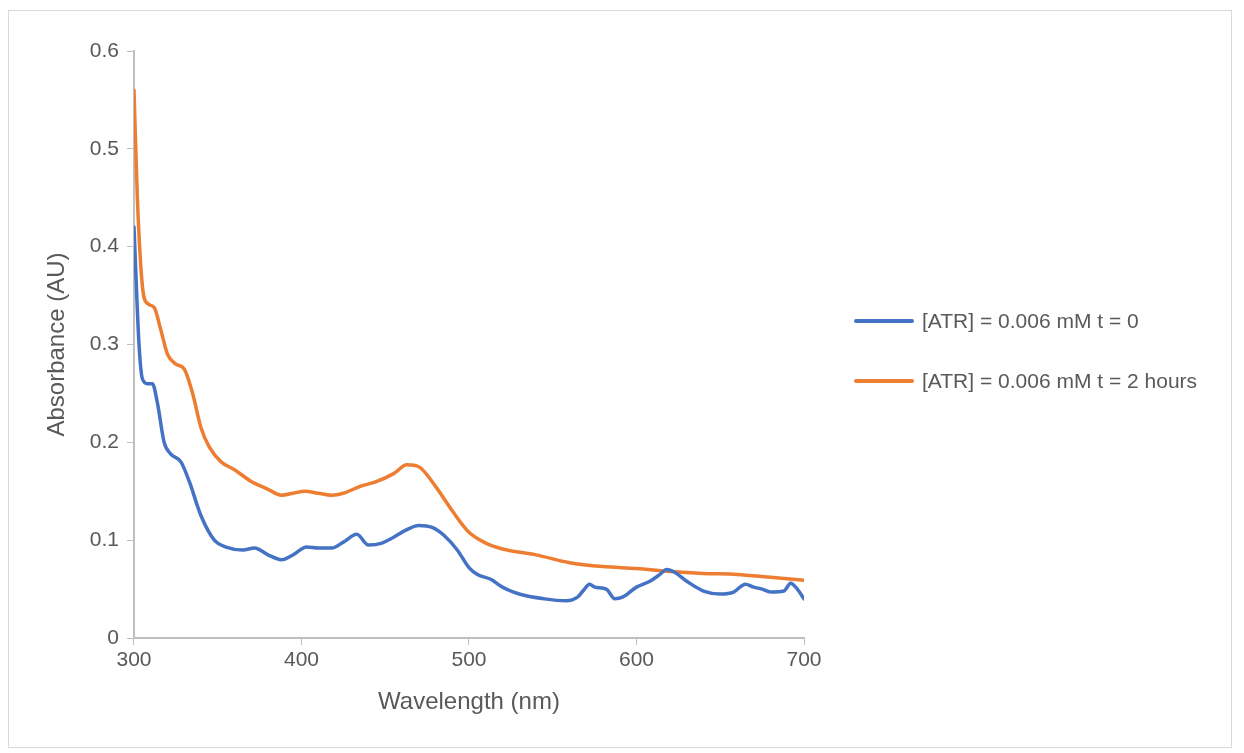 This screenshot has width=1244, height=753. I want to click on y-tick-label: 0.1, so click(104, 538).